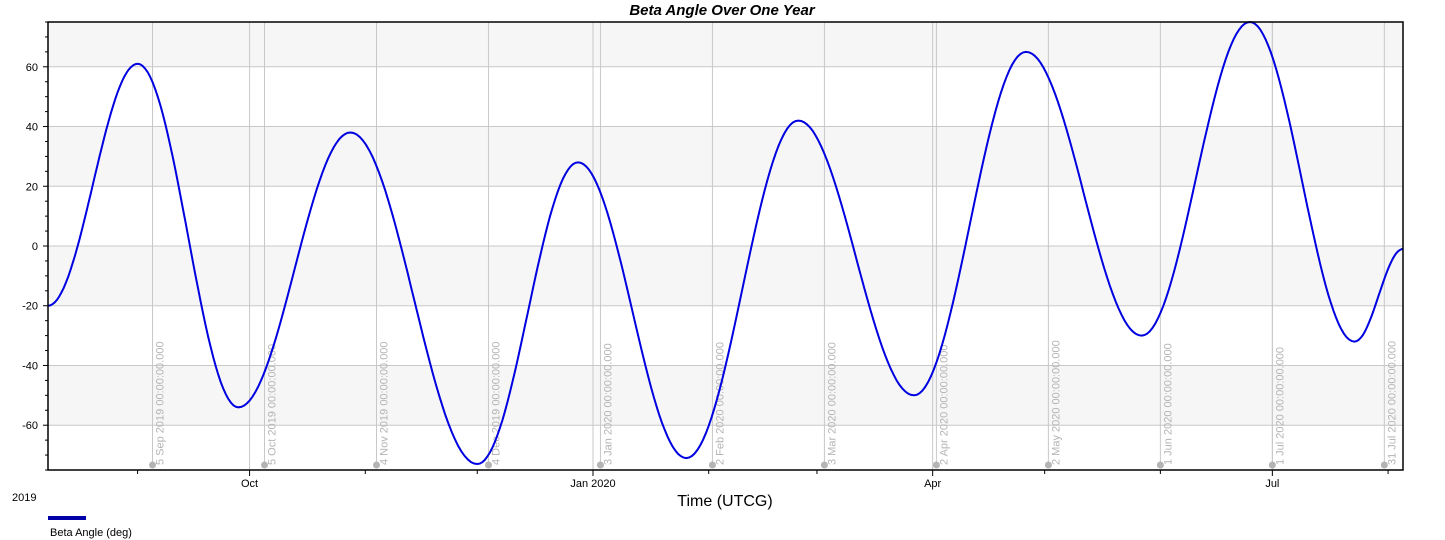 The height and width of the screenshot is (540, 1445). I want to click on legend-swatch, so click(67, 518).